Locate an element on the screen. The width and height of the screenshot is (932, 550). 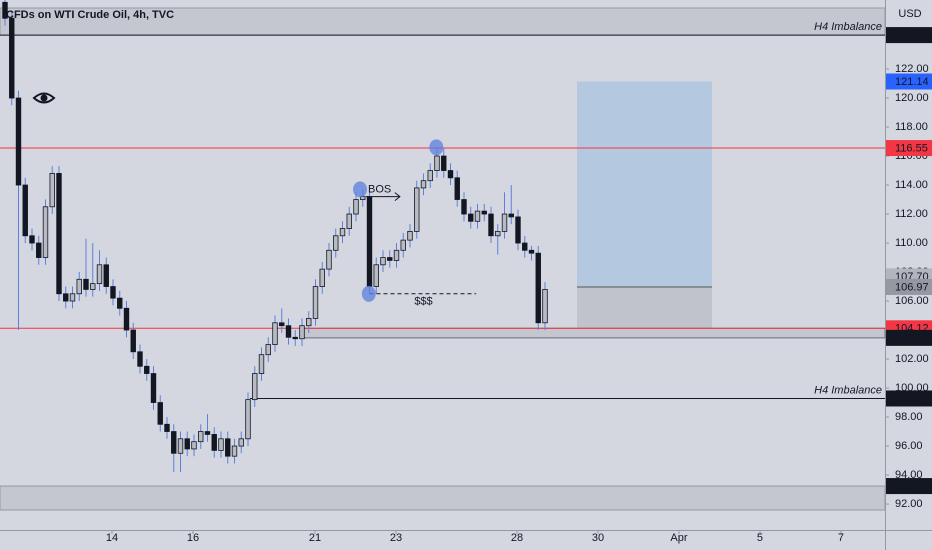
y-tick-label: 120.00 is located at coordinates (912, 98).